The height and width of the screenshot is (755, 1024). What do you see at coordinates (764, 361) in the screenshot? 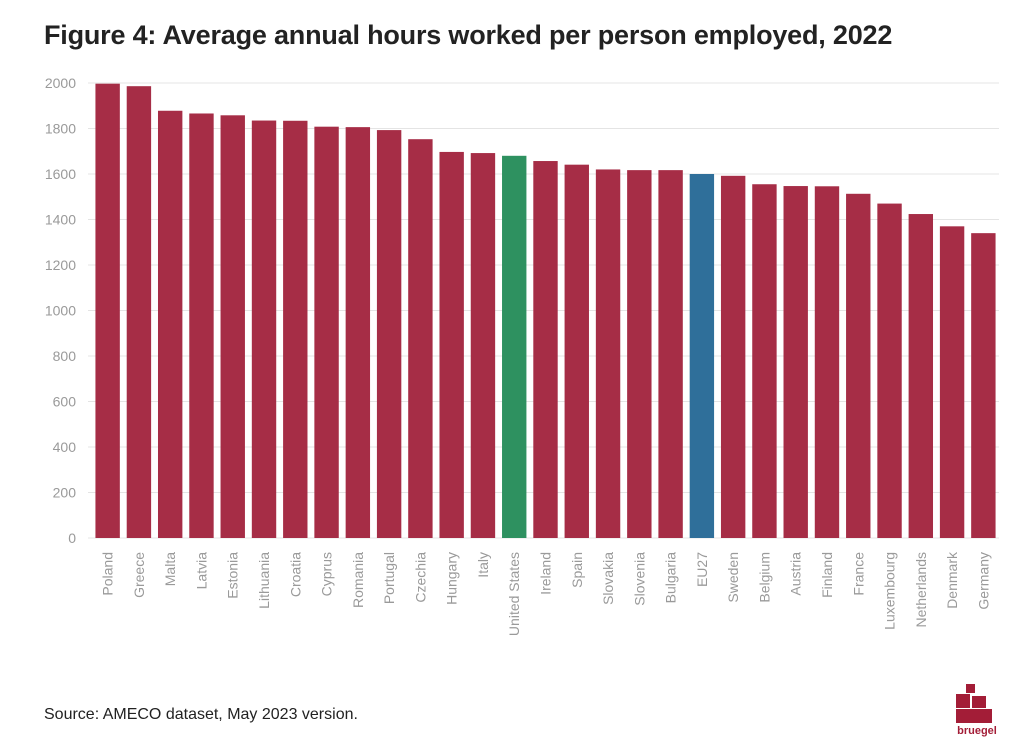
I see `bar-belgium` at bounding box center [764, 361].